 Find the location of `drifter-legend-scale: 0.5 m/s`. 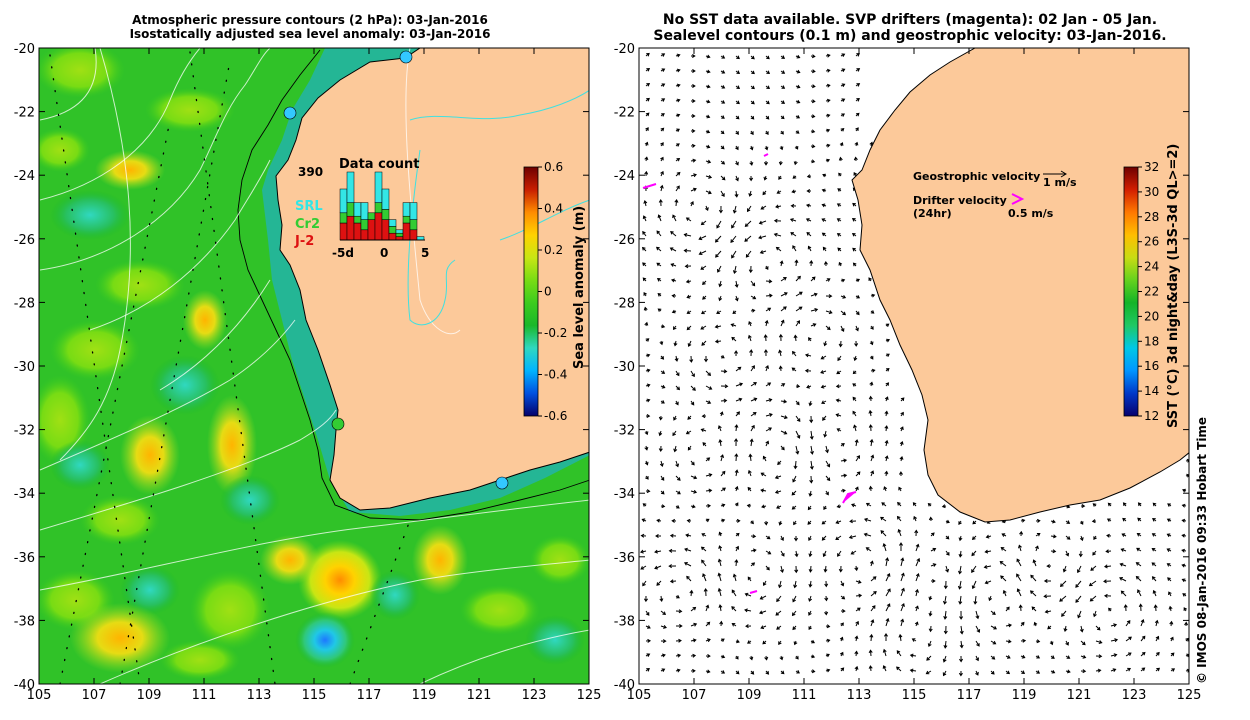

drifter-legend-scale: 0.5 m/s is located at coordinates (1031, 213).